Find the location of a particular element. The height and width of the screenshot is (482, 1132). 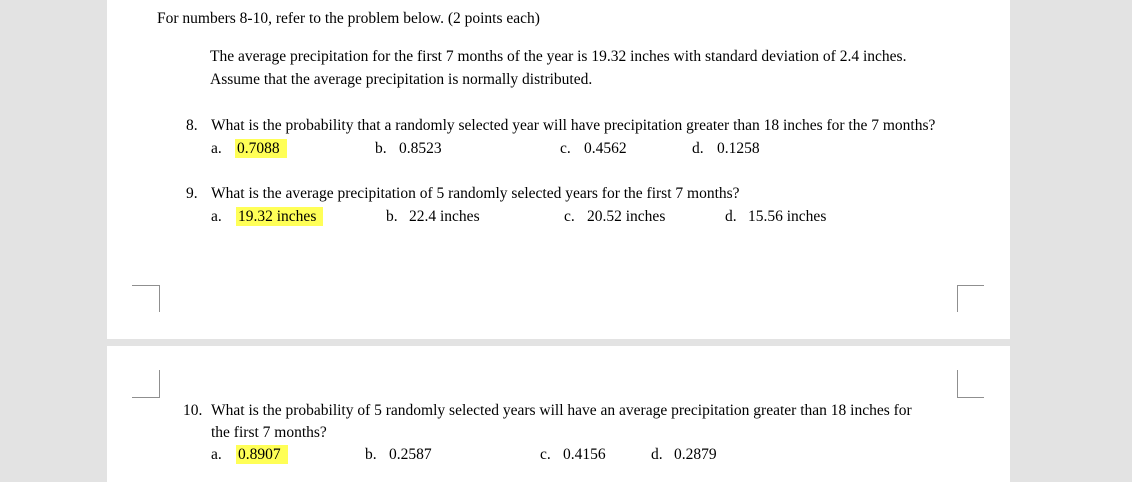

option-8a-value: 0.7088 is located at coordinates (261, 149).